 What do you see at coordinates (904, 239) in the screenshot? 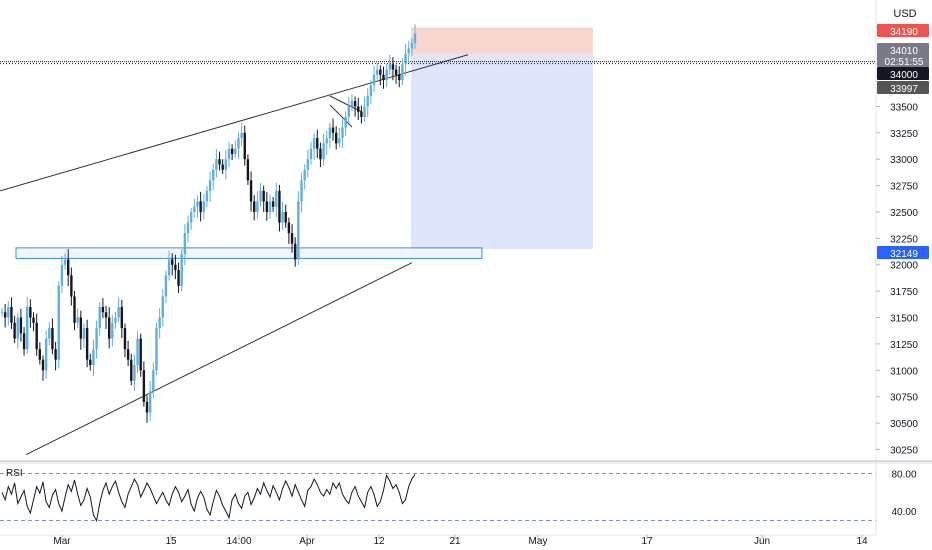
I see `y-tick-label: 32250` at bounding box center [904, 239].